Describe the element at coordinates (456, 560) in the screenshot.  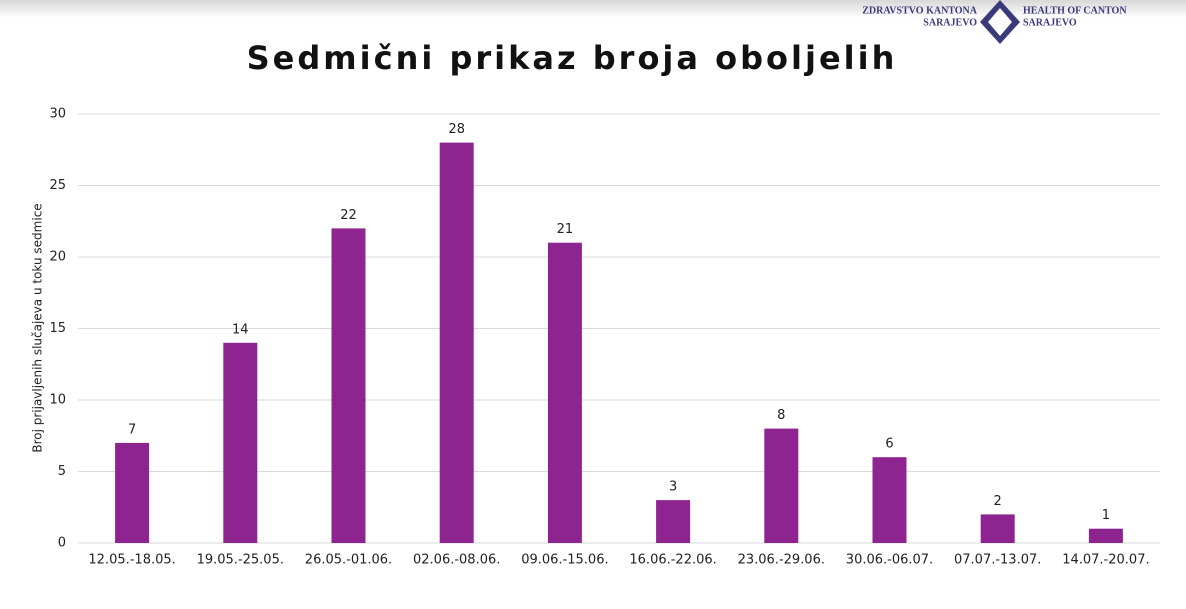
I see `x-tick-label: 02.06.-08.06.` at that location.